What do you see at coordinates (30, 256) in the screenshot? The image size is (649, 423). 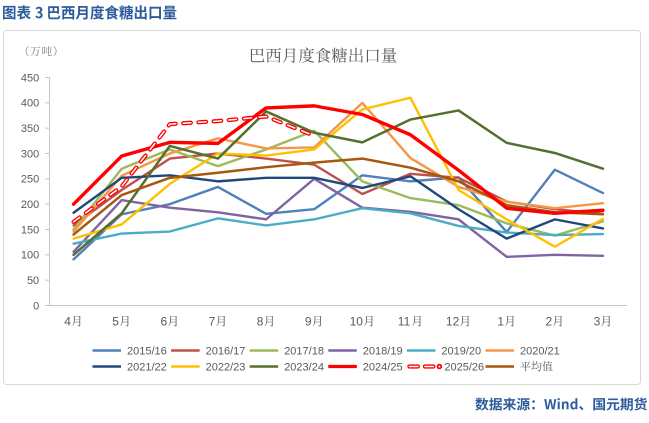 I see `svg-text: 100` at bounding box center [30, 256].